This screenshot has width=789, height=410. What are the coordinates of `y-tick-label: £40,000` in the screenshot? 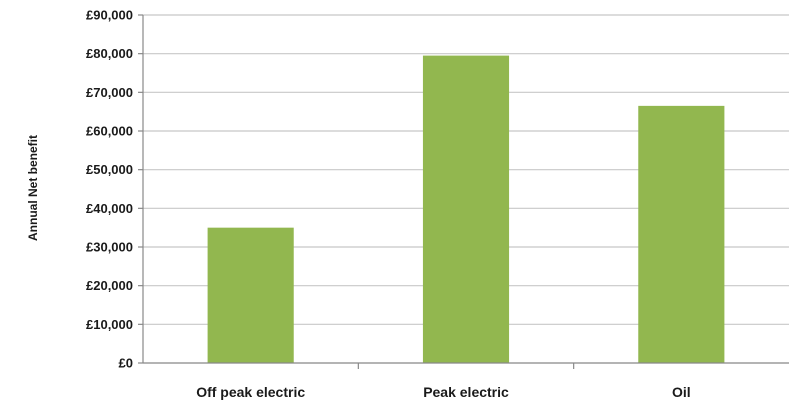 It's located at (109, 208).